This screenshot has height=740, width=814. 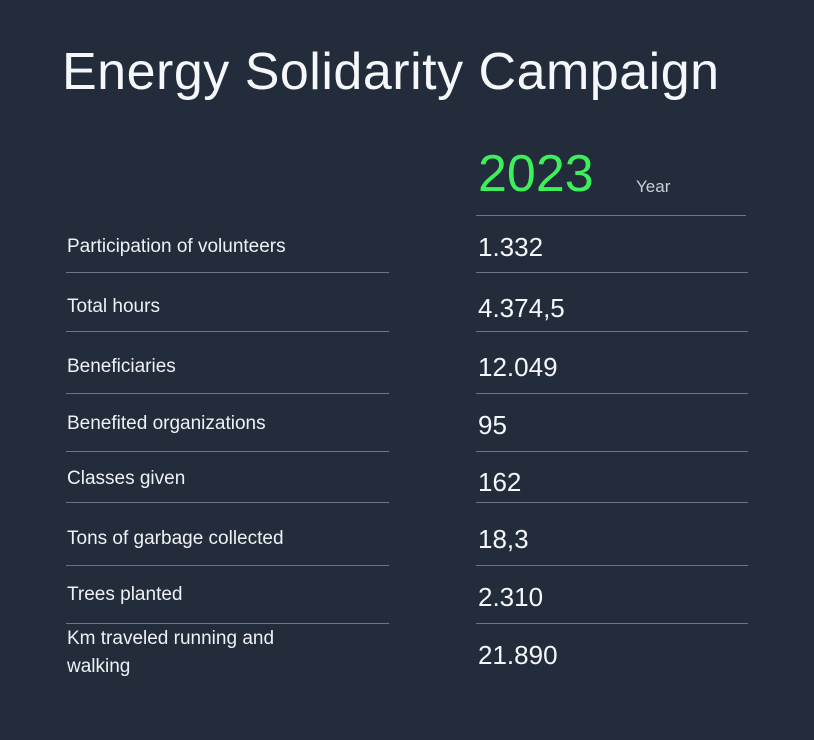 What do you see at coordinates (492, 425) in the screenshot?
I see `row-value-organizations: 95` at bounding box center [492, 425].